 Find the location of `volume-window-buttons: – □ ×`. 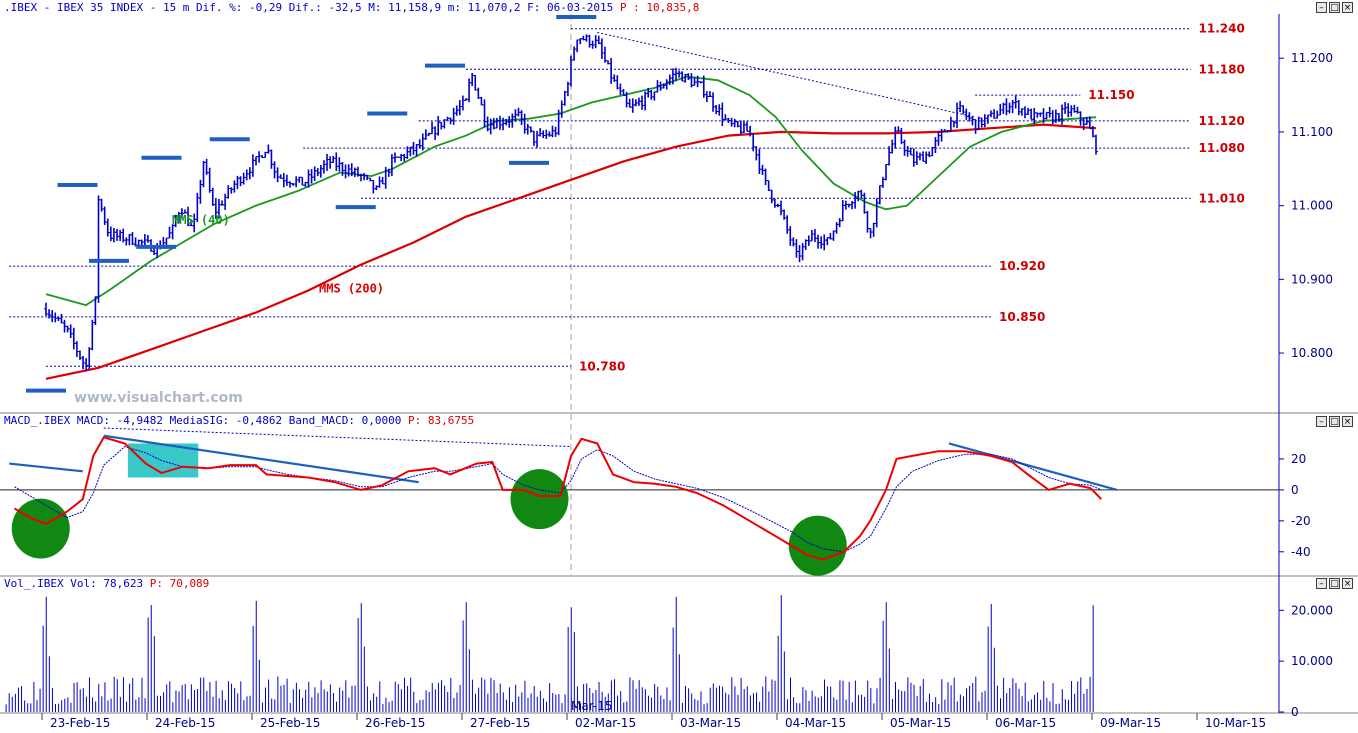

volume-window-buttons: – □ × is located at coordinates (1334, 583).